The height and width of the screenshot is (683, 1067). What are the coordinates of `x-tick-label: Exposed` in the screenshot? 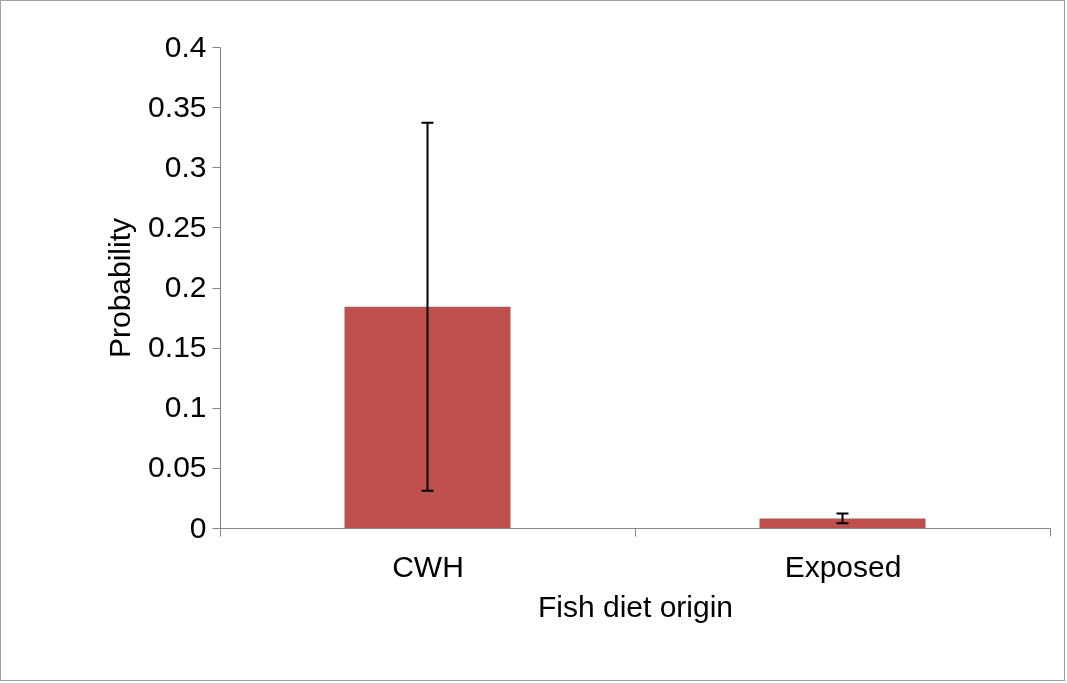 It's located at (843, 566).